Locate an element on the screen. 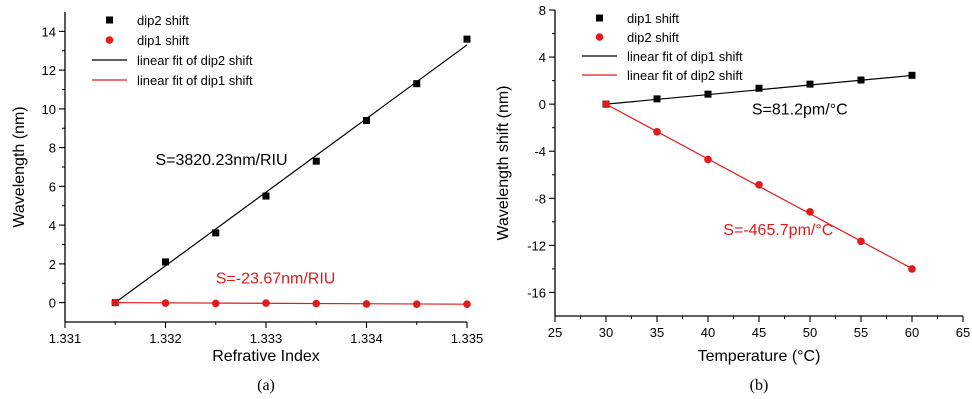 Image resolution: width=972 pixels, height=399 pixels. panel-b-y-tick-label: -4 is located at coordinates (540, 151).